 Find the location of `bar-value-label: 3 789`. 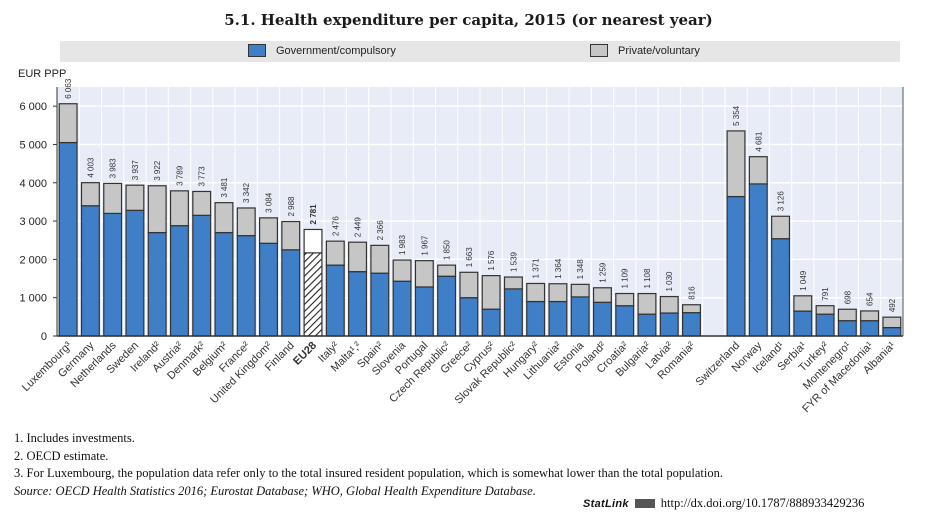

bar-value-label: 3 789 is located at coordinates (179, 175).